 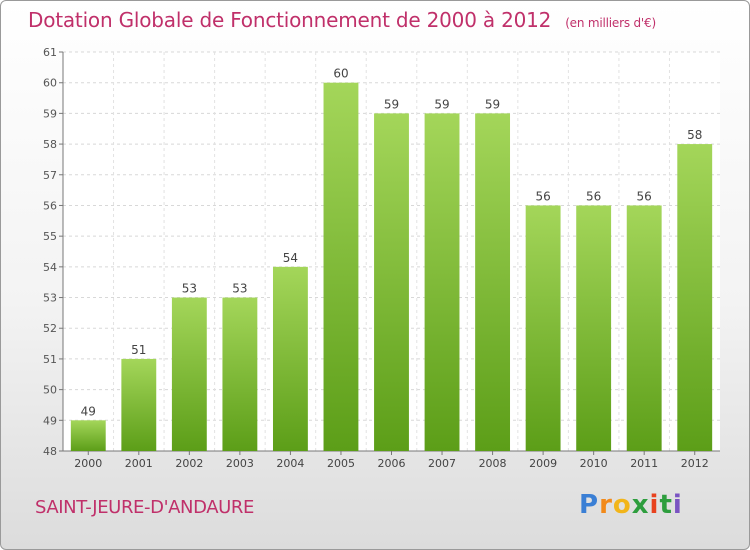 What do you see at coordinates (594, 463) in the screenshot?
I see `x-tick-label: 2010` at bounding box center [594, 463].